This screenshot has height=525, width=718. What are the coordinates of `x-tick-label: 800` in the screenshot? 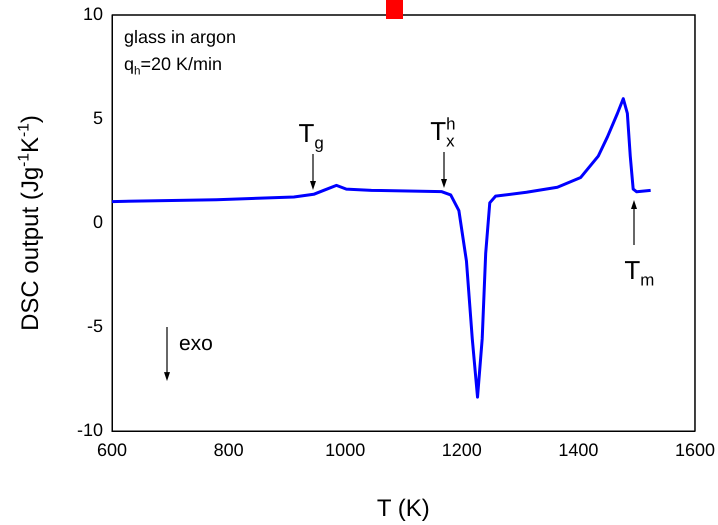 It's located at (229, 450).